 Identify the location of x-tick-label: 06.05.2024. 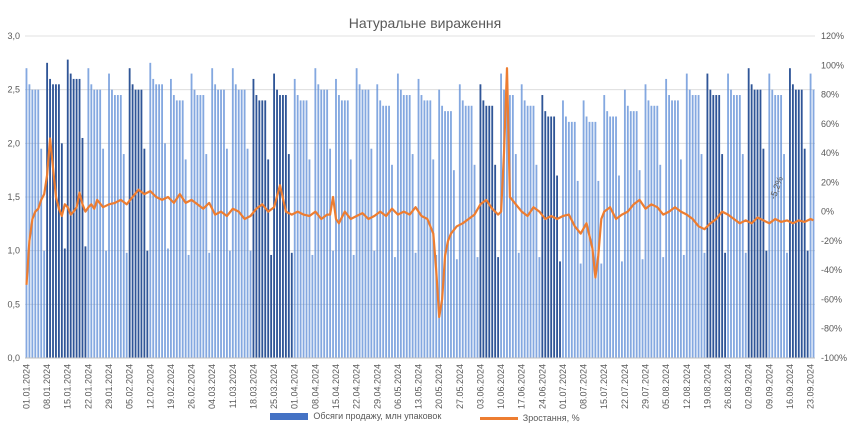
(398, 386).